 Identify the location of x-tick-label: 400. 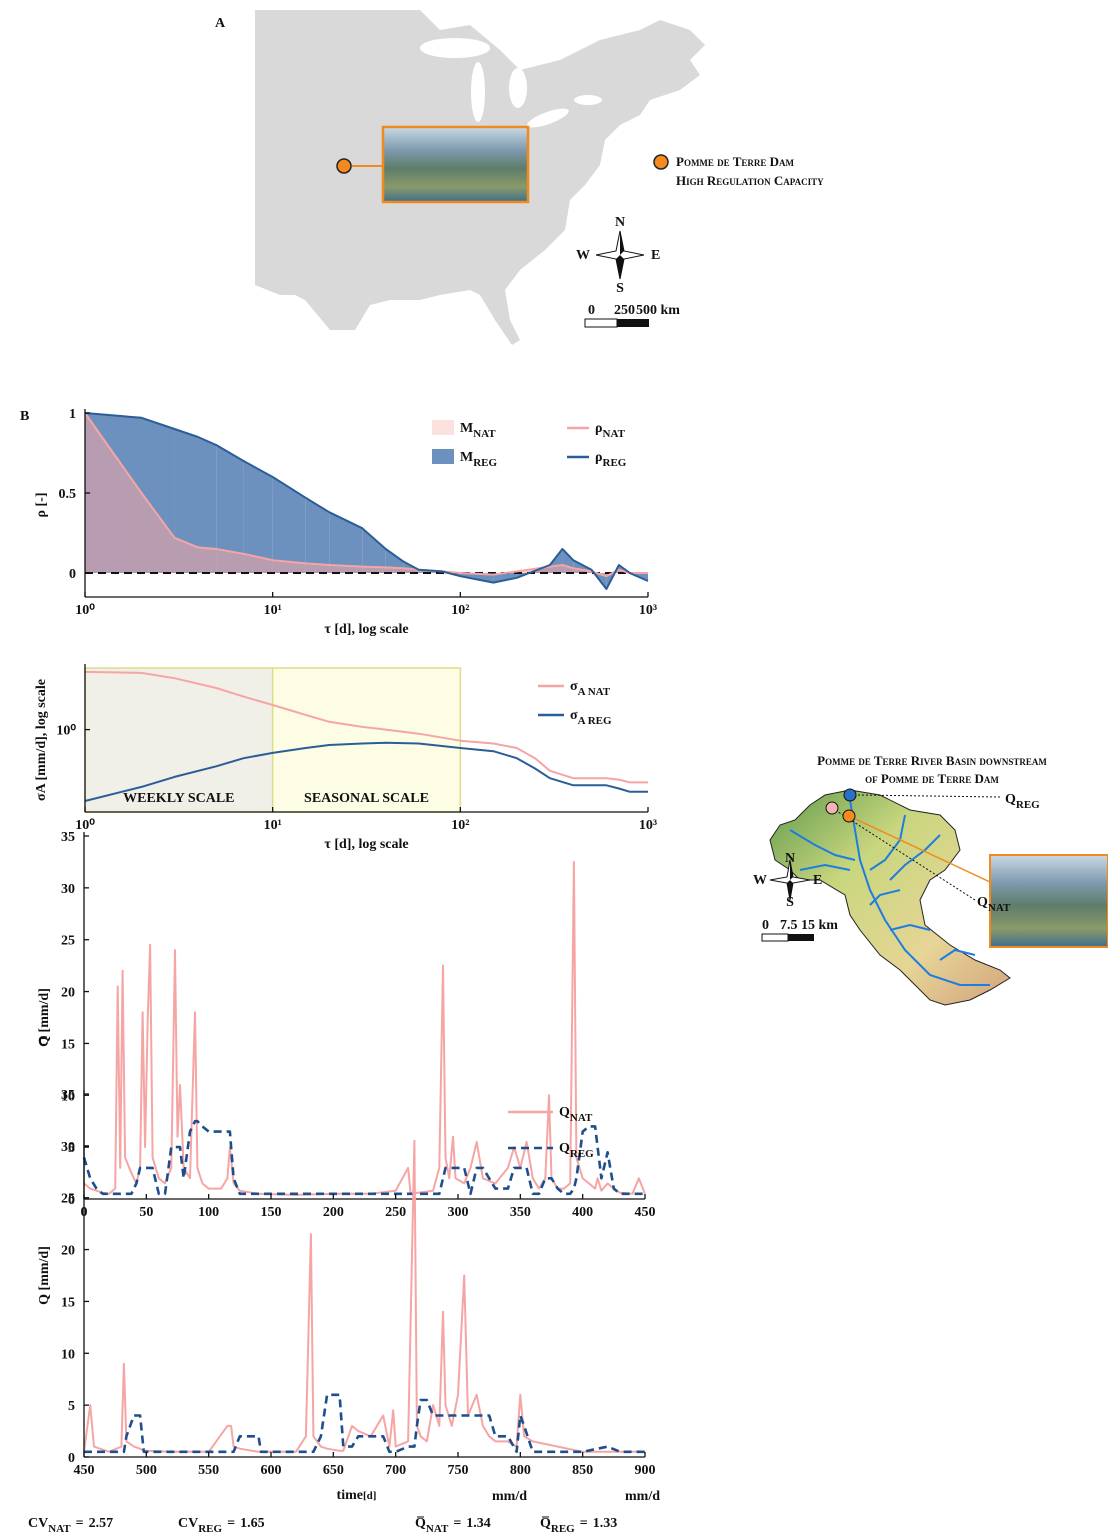
(582, 1212).